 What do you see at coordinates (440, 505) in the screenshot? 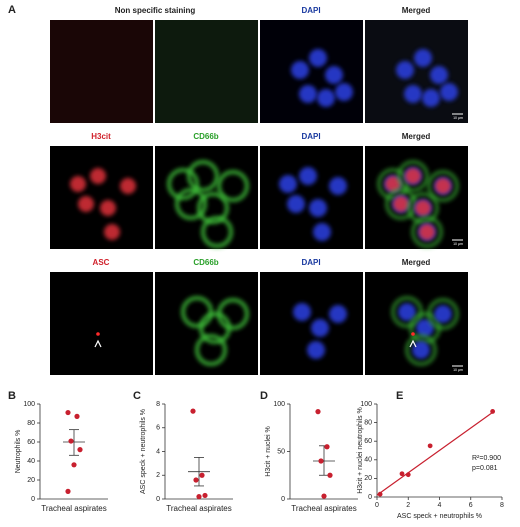
I see `x-tick-label: 4` at bounding box center [440, 505].